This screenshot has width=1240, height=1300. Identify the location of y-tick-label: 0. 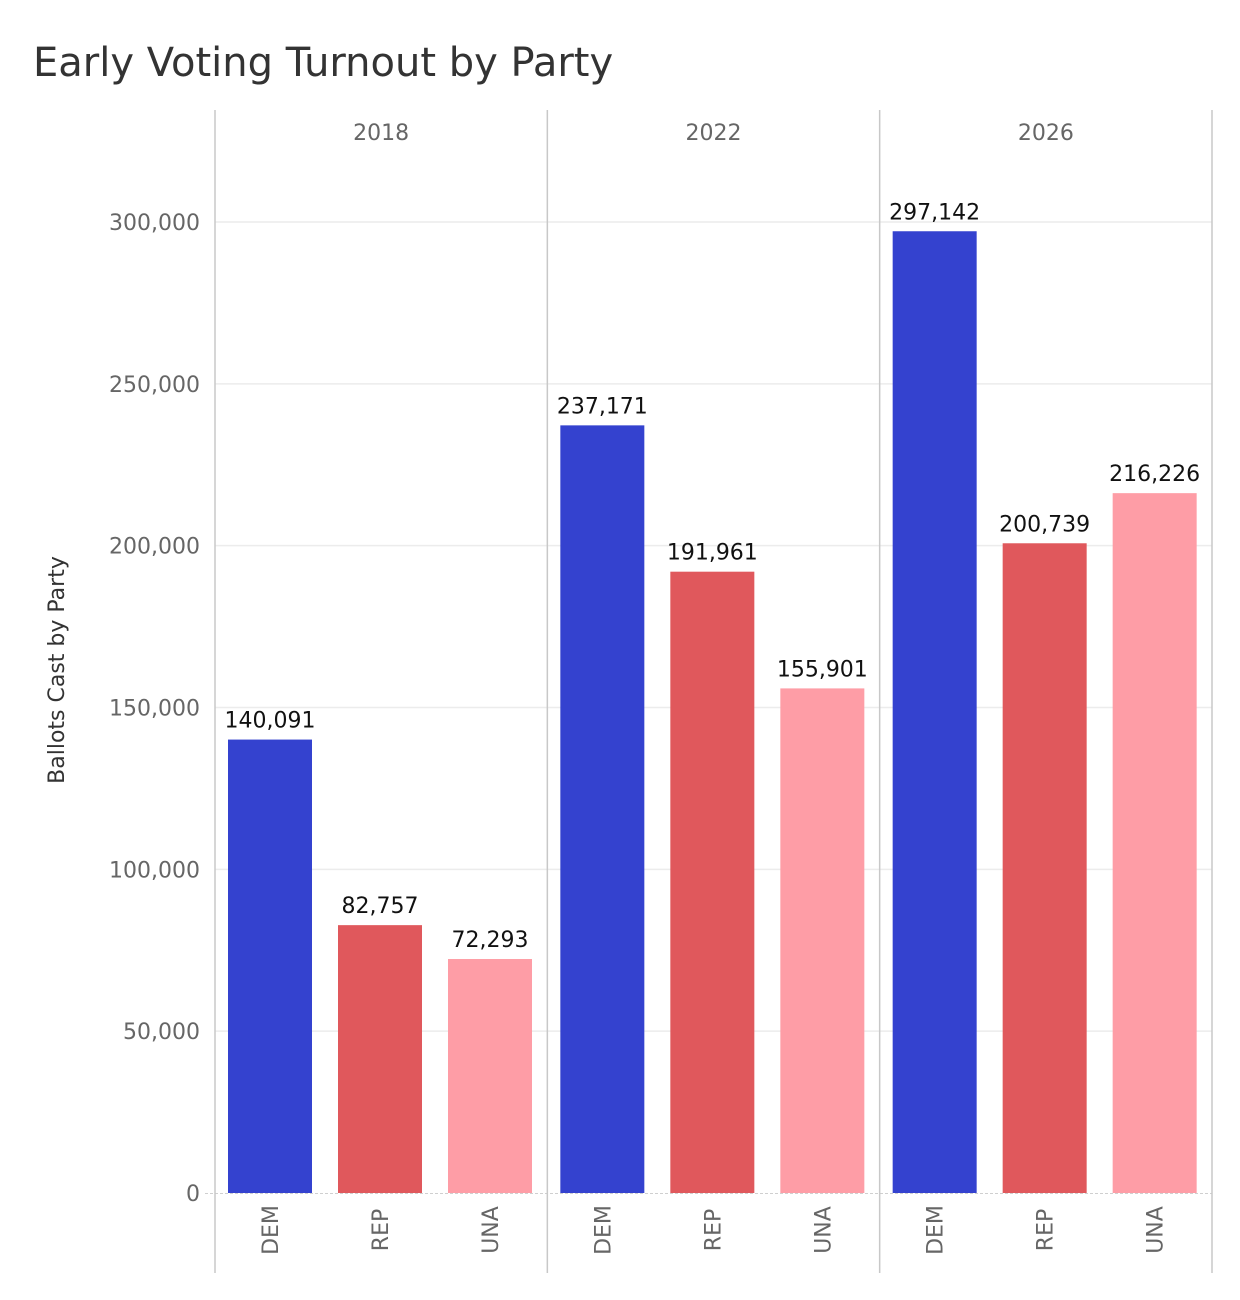
(193, 1194).